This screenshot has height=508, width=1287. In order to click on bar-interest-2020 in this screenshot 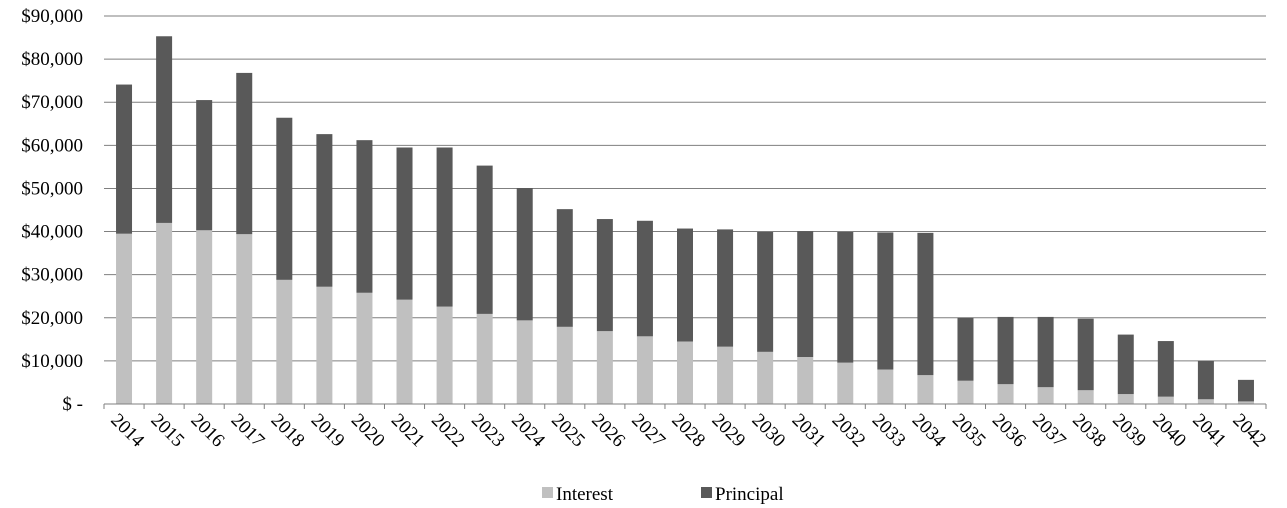, I will do `click(364, 348)`.